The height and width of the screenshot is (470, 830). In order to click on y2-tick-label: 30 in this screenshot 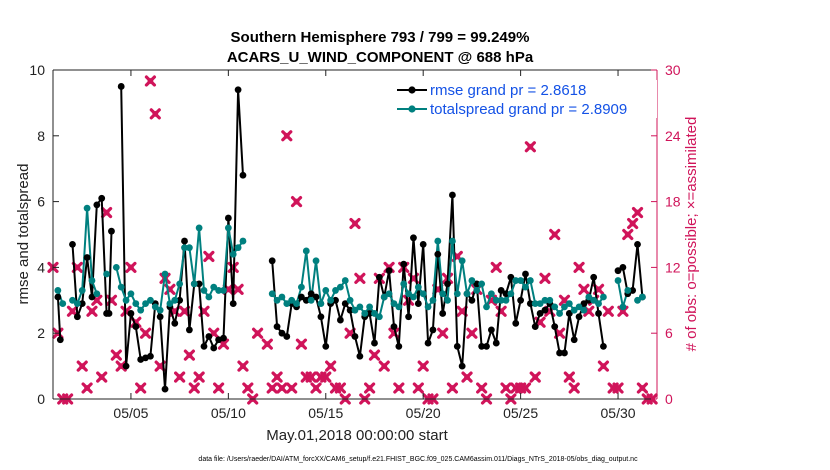, I will do `click(673, 70)`.